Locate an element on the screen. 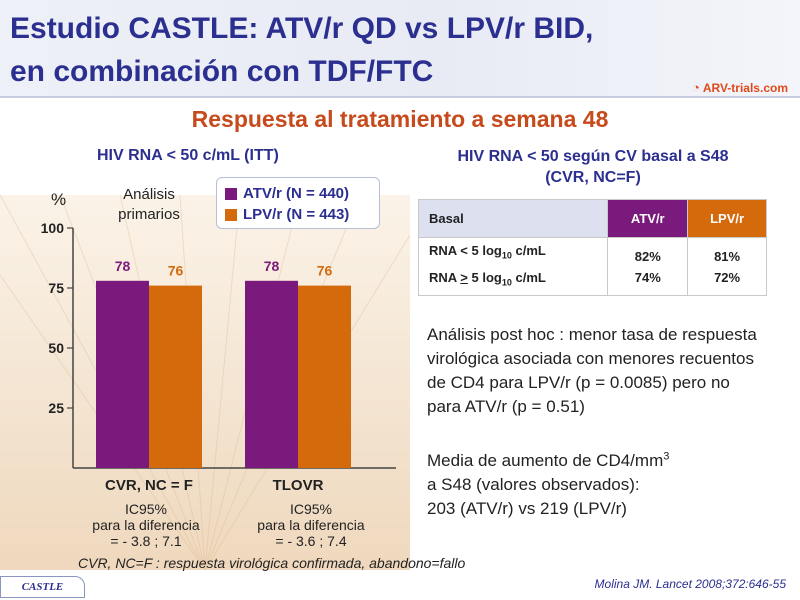 The width and height of the screenshot is (800, 600). ci-block-tlovr: IC95% para la diferencia = - 3.6 ; 7.4 is located at coordinates (311, 525).